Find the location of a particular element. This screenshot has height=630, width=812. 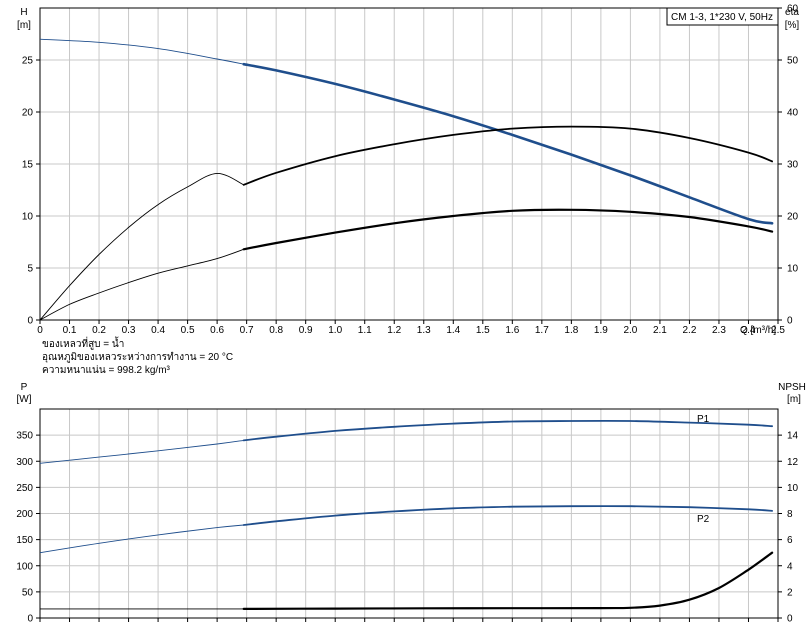

x-tick-label: 2.5 is located at coordinates (778, 330).